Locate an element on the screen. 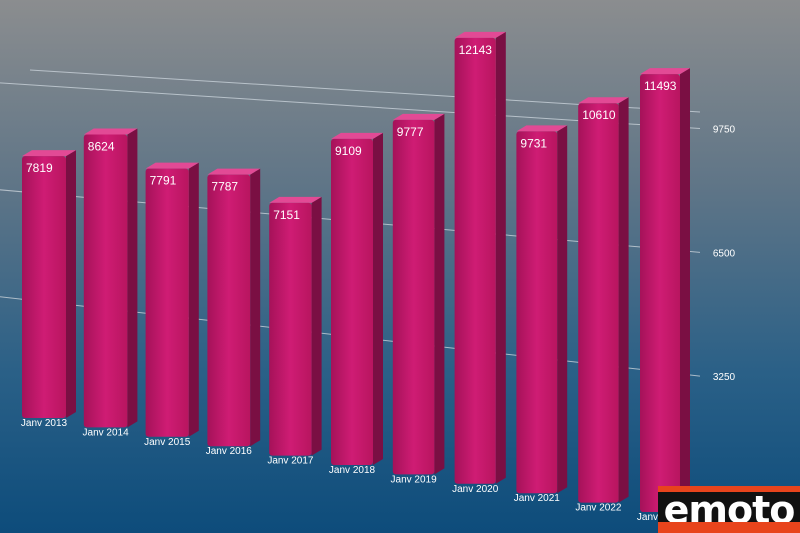 Image resolution: width=800 pixels, height=533 pixels. bar: 12143 is located at coordinates (480, 257).